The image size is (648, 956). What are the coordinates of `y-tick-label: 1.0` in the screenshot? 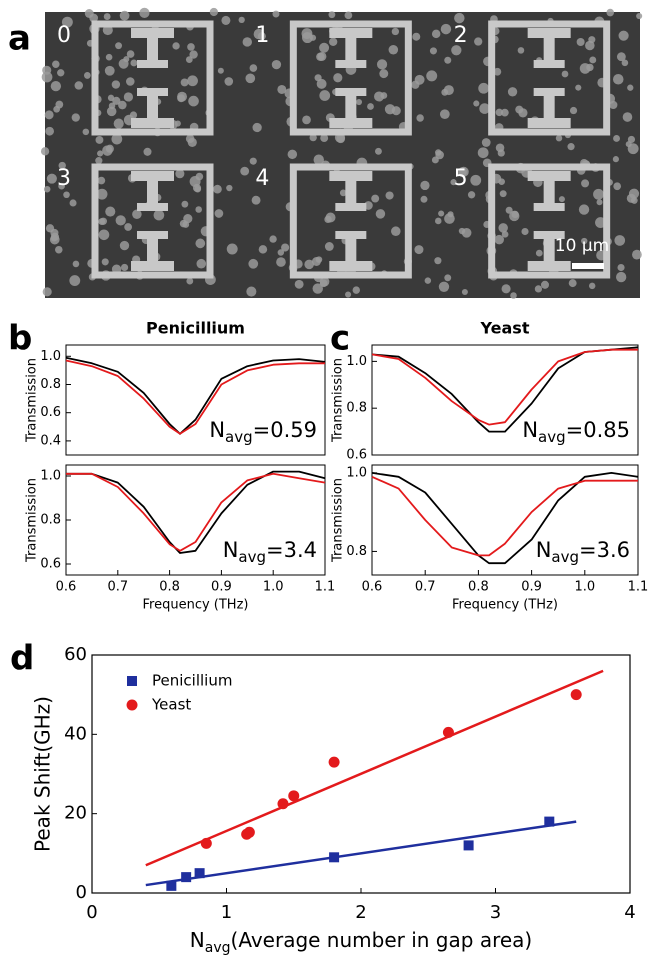 It's located at (356, 472).